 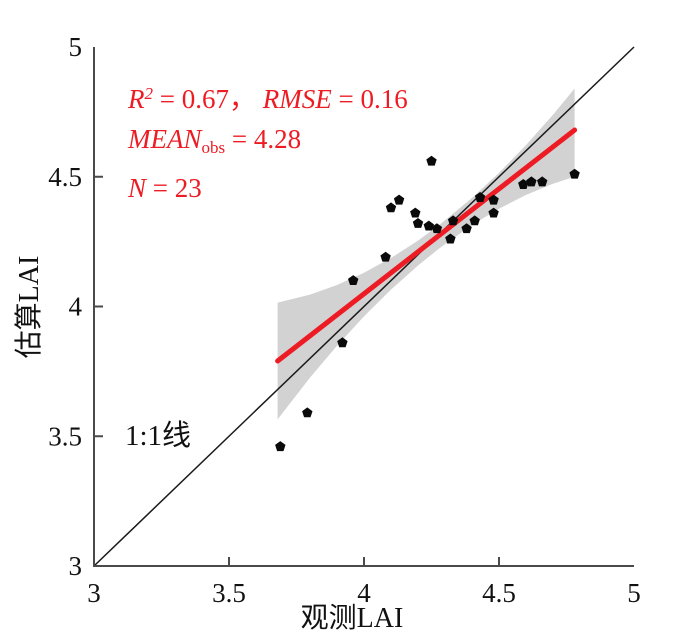 I want to click on stats-text-segment, so click(x=259, y=99).